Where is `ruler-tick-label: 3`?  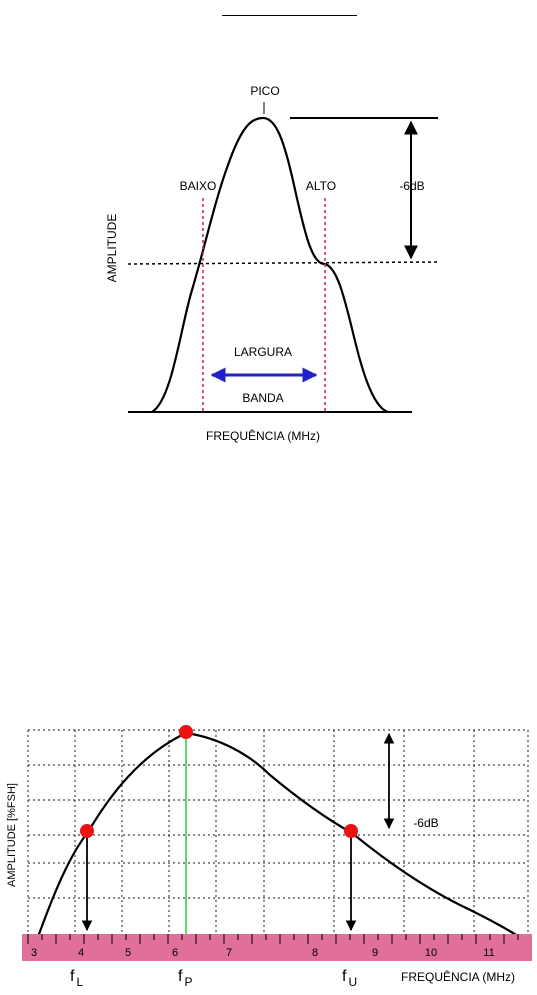
ruler-tick-label: 3 is located at coordinates (34, 953).